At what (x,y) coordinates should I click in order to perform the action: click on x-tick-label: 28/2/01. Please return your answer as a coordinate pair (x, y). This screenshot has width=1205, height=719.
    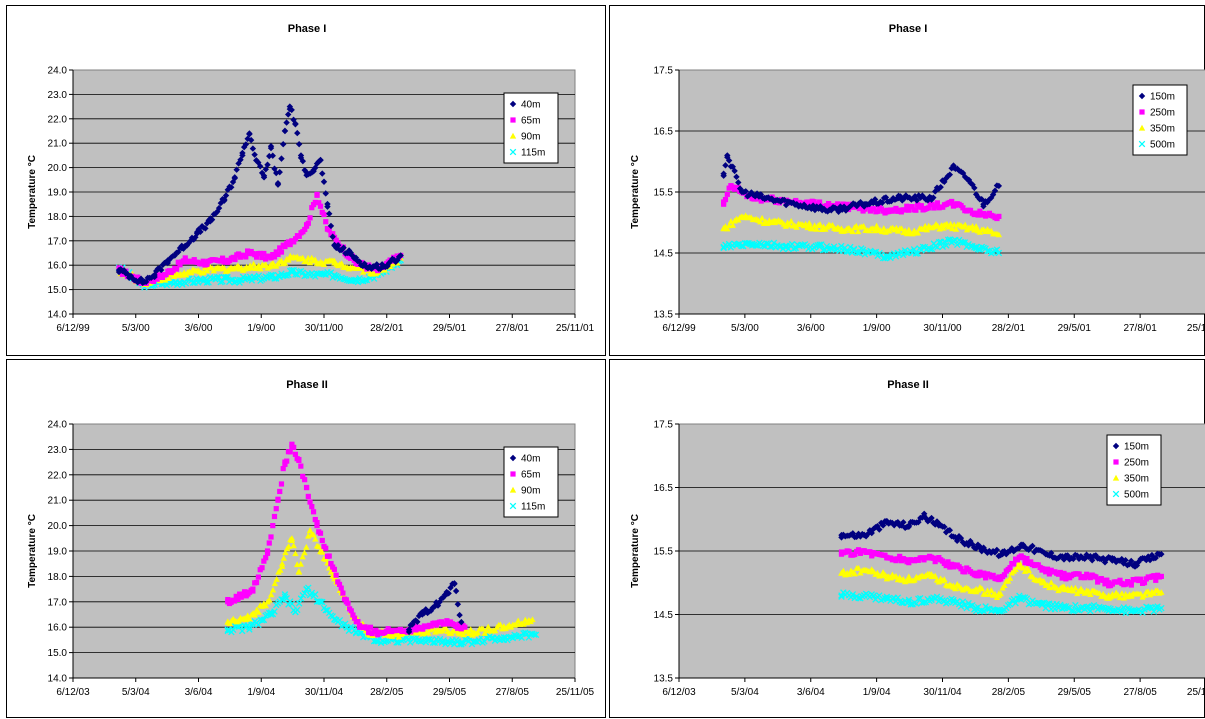
    Looking at the image, I should click on (387, 328).